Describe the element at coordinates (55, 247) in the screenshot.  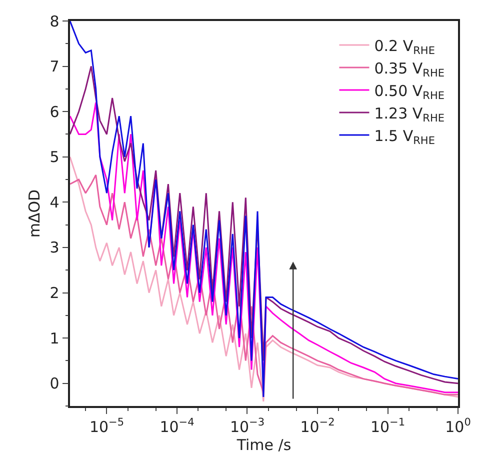
I see `y-tick-label: 3` at that location.